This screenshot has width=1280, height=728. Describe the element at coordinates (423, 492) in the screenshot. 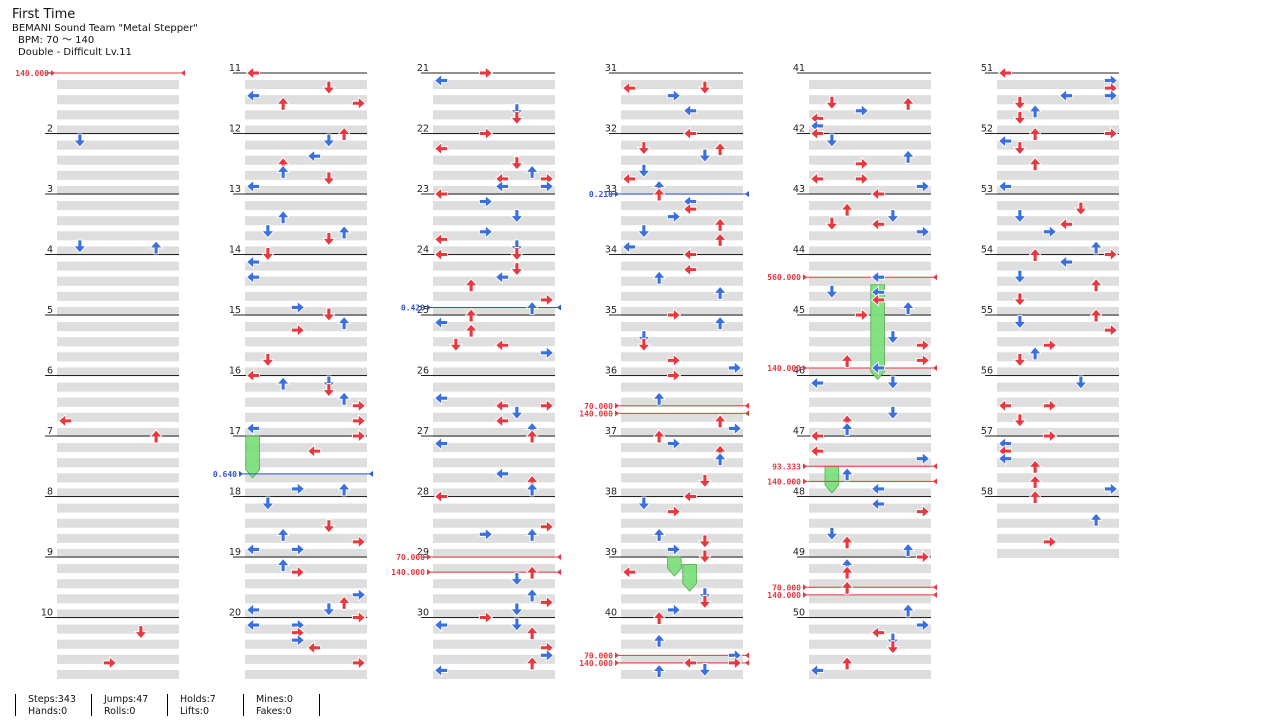

I see `measure-number: 28` at that location.